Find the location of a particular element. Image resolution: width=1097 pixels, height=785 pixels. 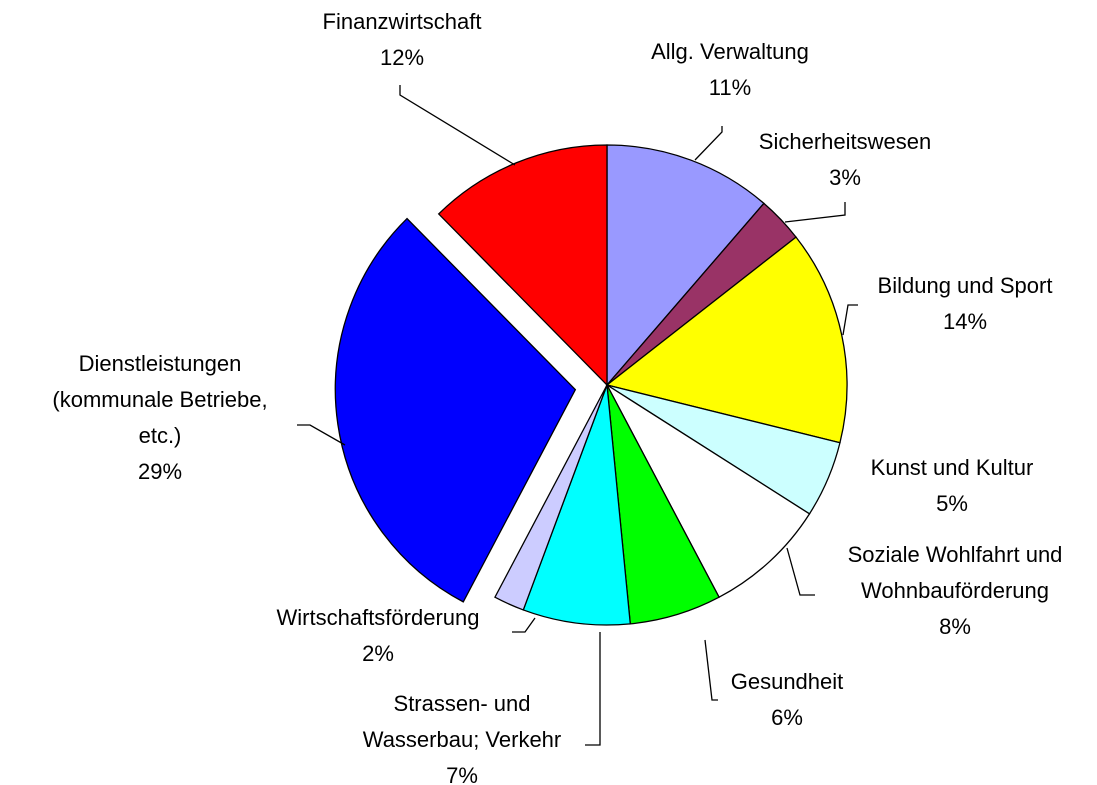

slice-label: Wirtschaftsförderung 2% is located at coordinates (378, 636).